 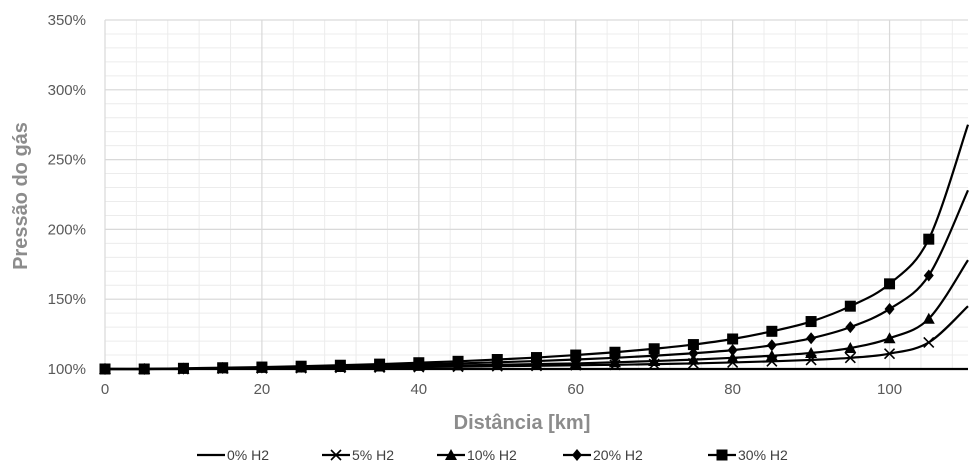 I want to click on y-tick-label: 100%, so click(x=67, y=369).